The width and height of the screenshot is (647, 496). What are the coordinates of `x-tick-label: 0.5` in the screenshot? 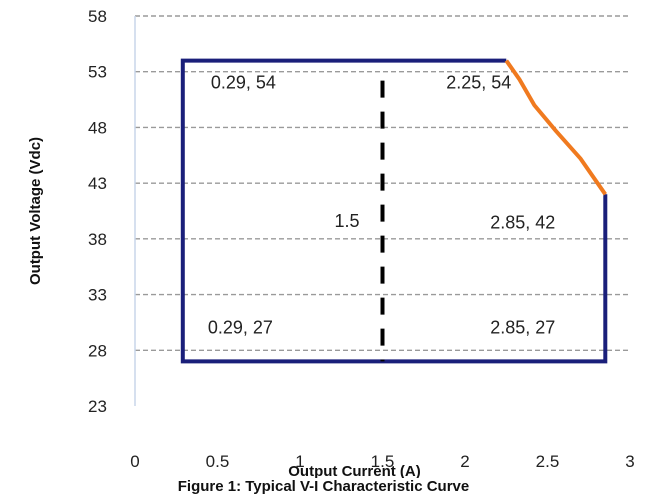 It's located at (218, 461).